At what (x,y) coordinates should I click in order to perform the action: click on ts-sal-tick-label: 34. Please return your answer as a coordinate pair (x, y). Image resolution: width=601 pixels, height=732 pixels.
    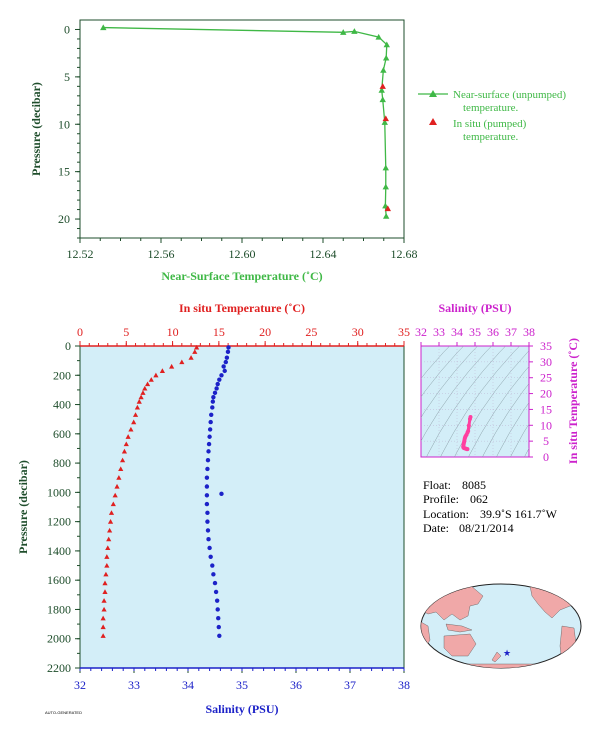
    Looking at the image, I should click on (457, 332).